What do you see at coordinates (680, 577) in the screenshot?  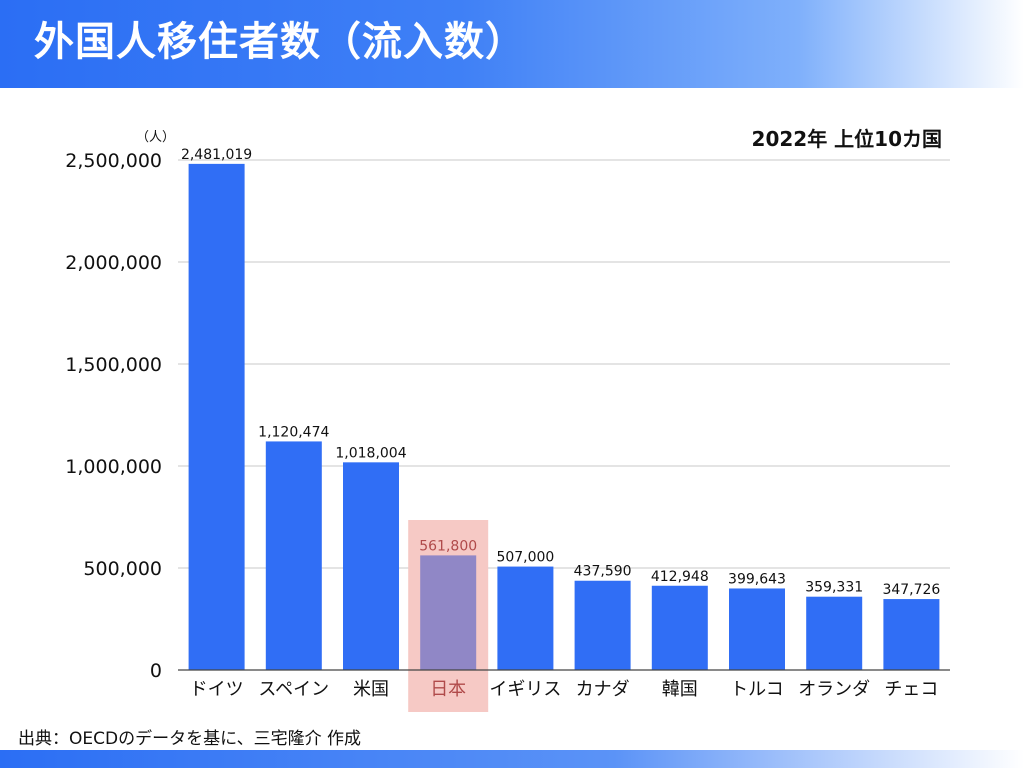 I see `value-label: 412,948` at bounding box center [680, 577].